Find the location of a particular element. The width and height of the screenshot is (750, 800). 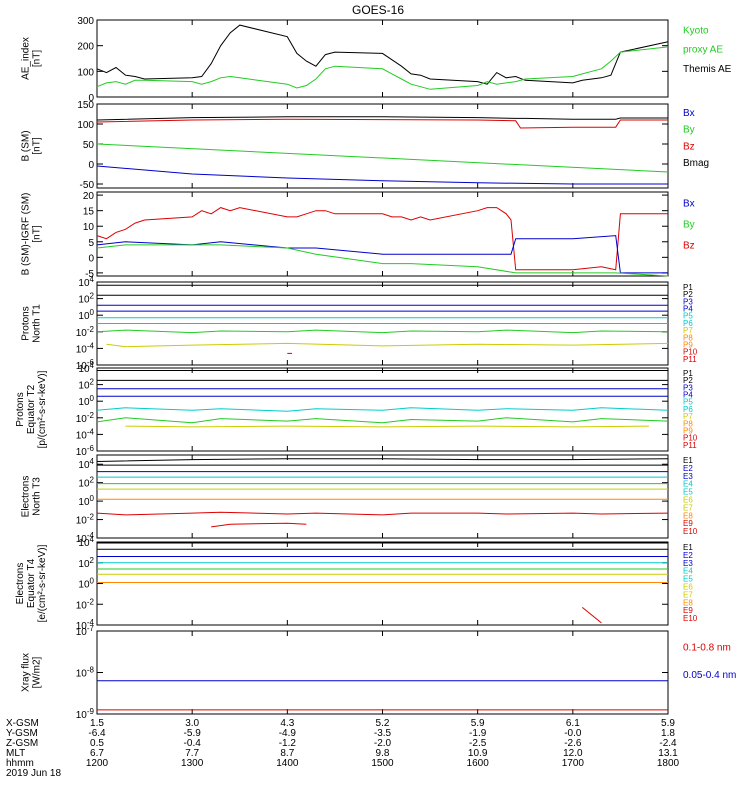

series-e9 is located at coordinates (259, 525).